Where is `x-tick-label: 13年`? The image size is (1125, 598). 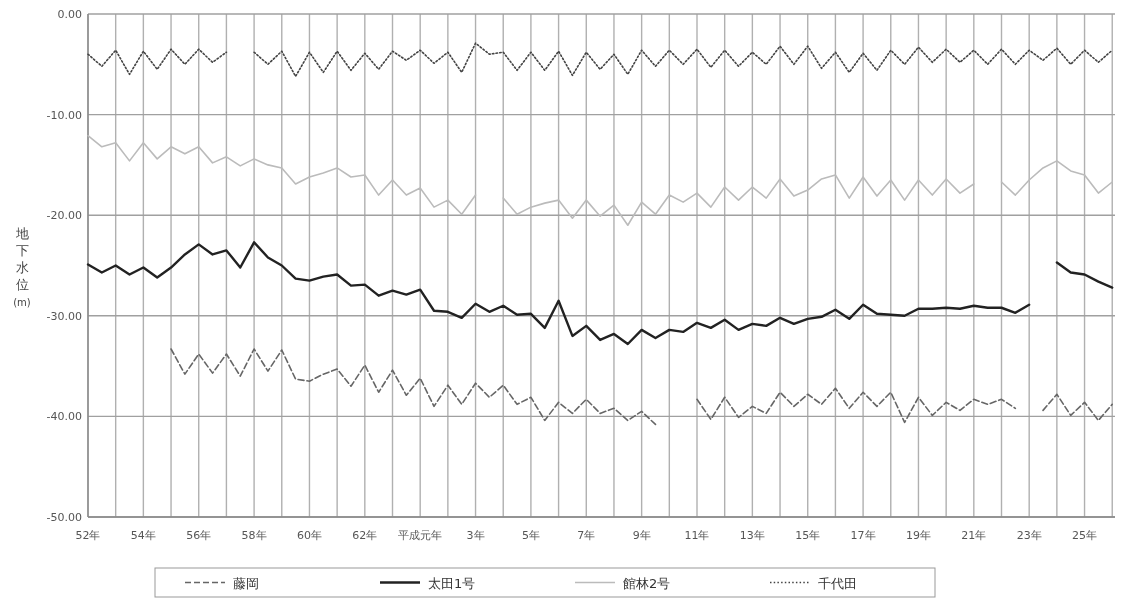 x-tick-label: 13年 is located at coordinates (752, 535).